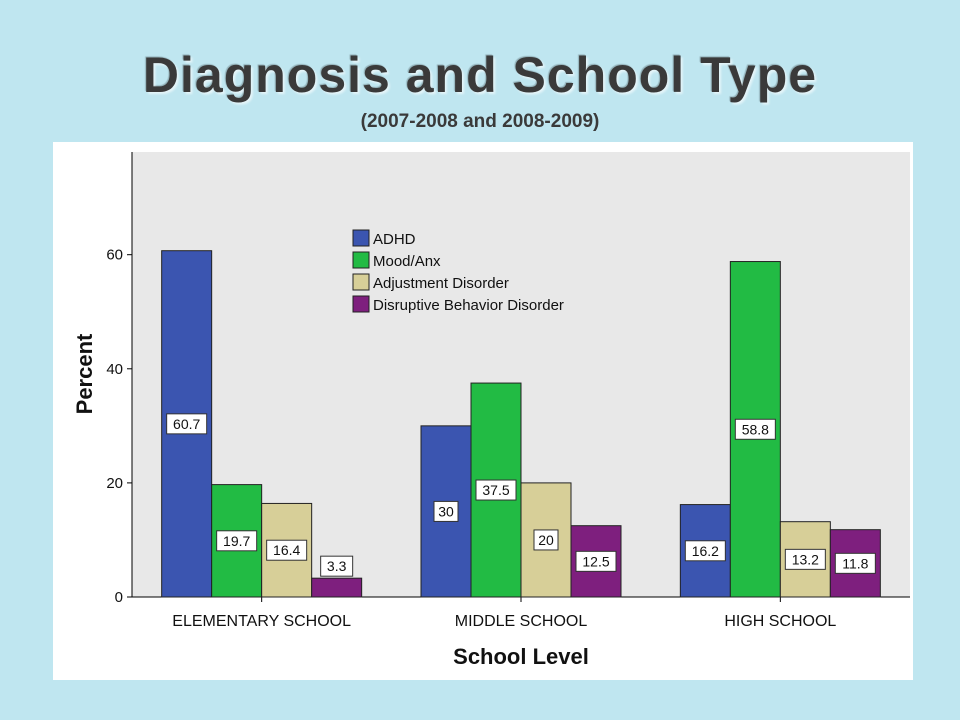 This screenshot has height=720, width=960. I want to click on x-tick-label: ELEMENTARY SCHOOL, so click(261, 621).